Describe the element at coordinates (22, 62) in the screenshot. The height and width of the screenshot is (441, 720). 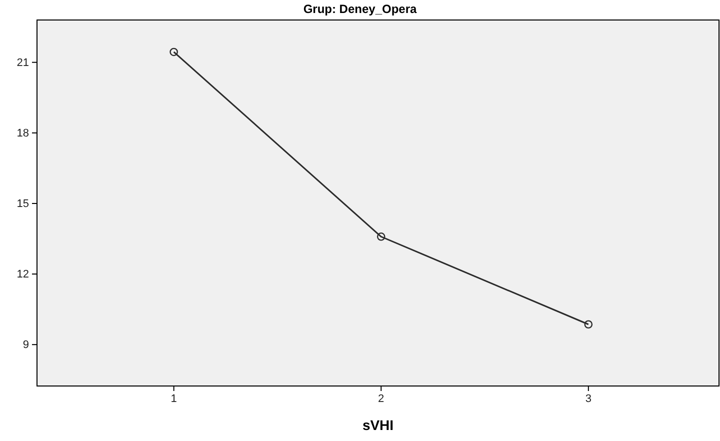
I see `y-tick-label: 21` at that location.